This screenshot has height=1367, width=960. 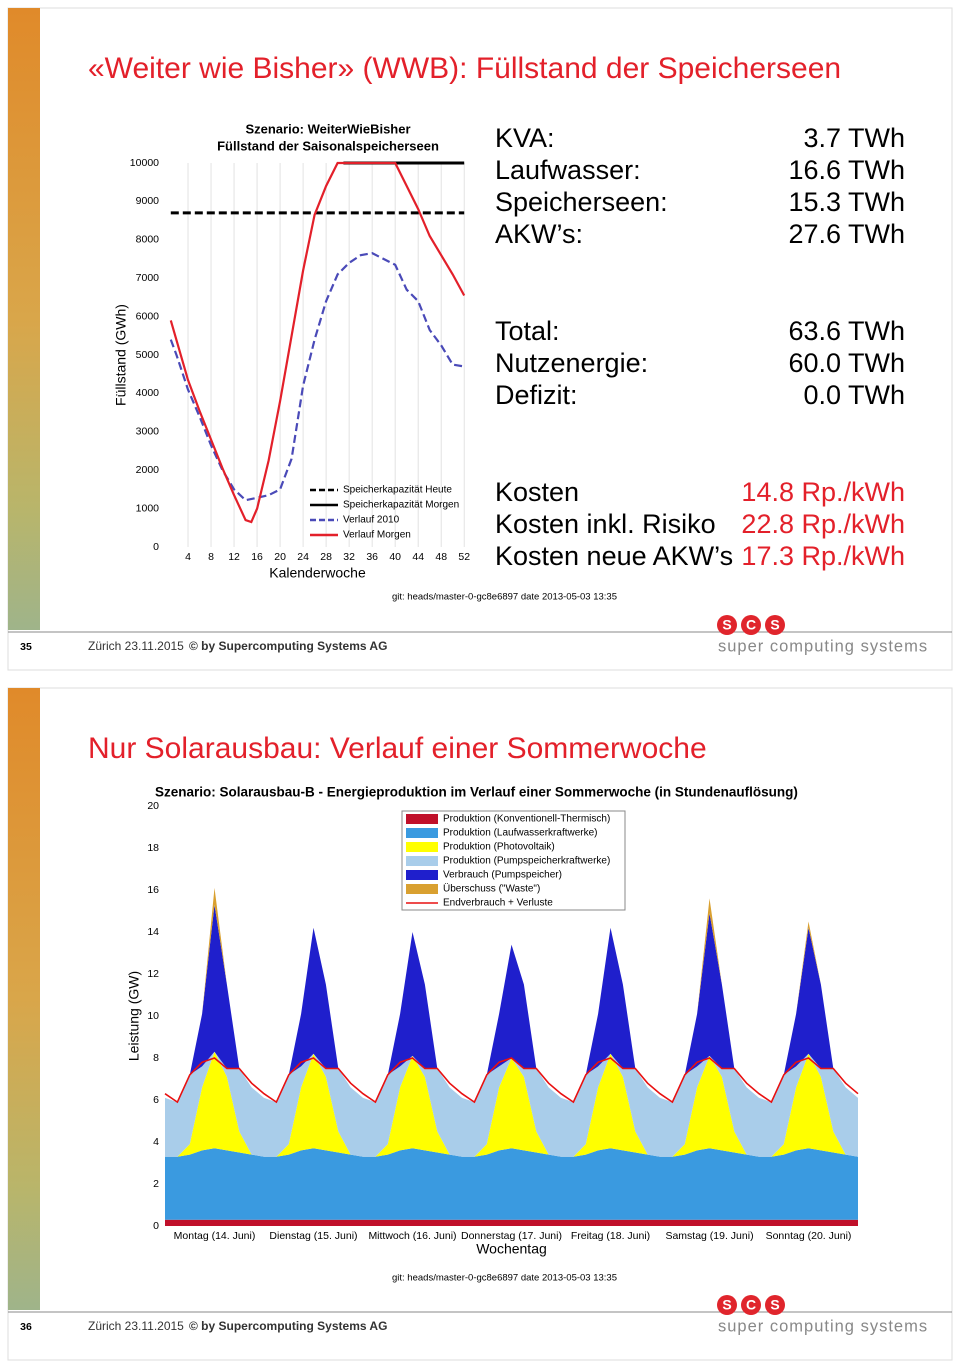 What do you see at coordinates (26, 647) in the screenshot?
I see `slide-number: 35` at bounding box center [26, 647].